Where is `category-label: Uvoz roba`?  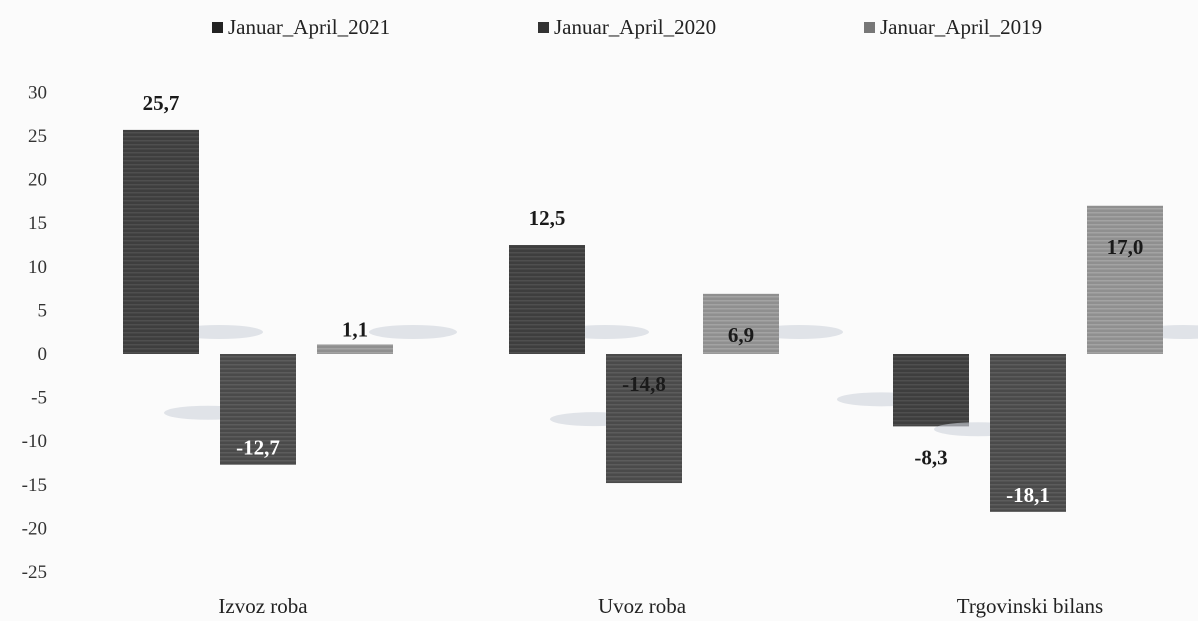 category-label: Uvoz roba is located at coordinates (642, 606).